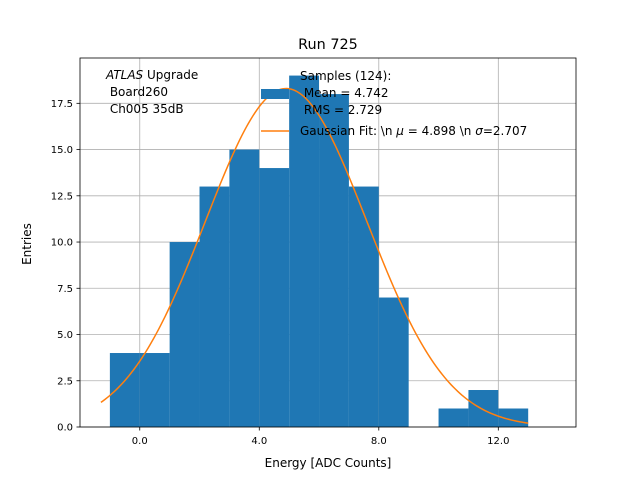 The width and height of the screenshot is (640, 480). What do you see at coordinates (137, 92) in the screenshot?
I see `annotation-line: Board260` at bounding box center [137, 92].